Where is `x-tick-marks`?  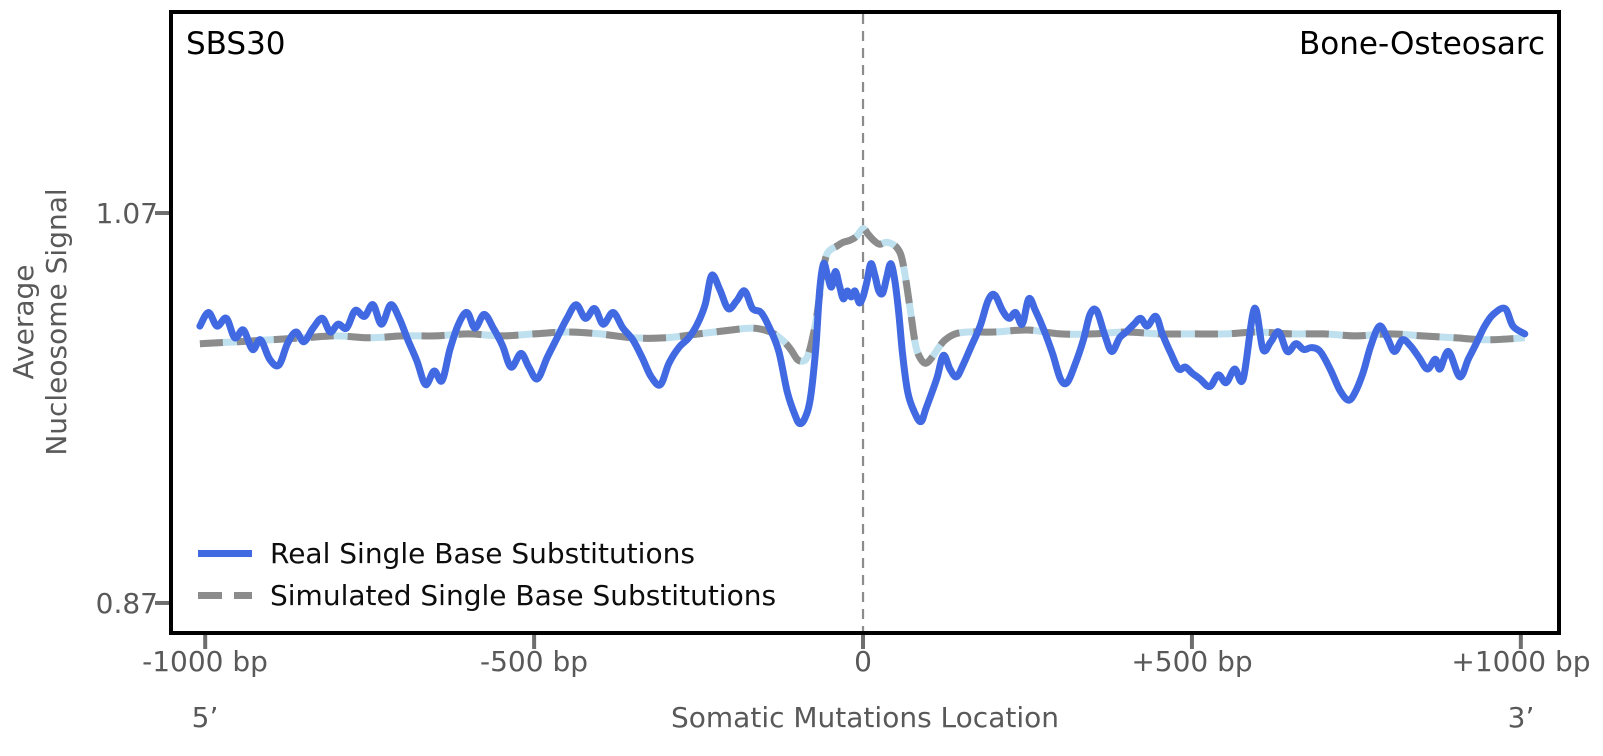 x-tick-marks is located at coordinates (863, 642).